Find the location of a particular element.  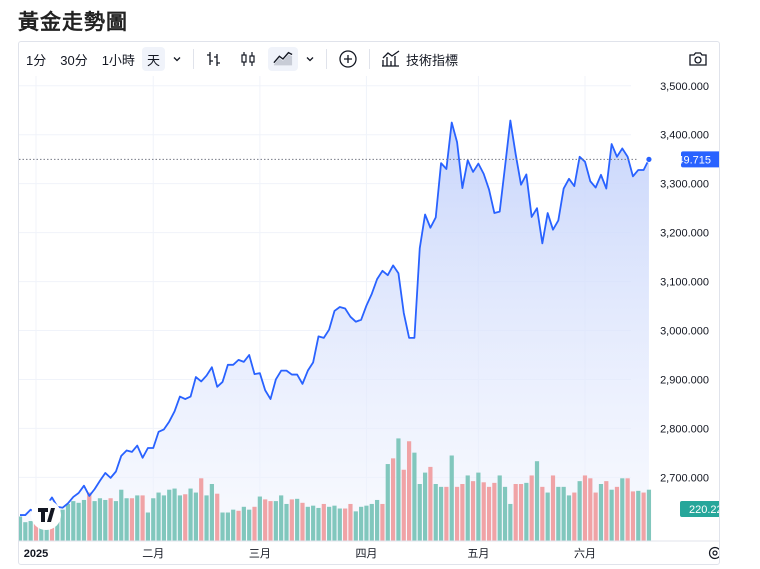

x-tick-label: 三月 is located at coordinates (260, 554).